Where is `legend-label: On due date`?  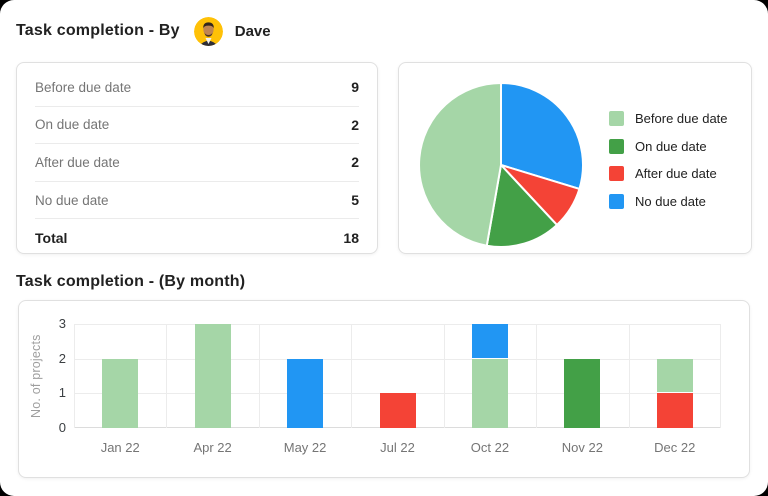 legend-label: On due date is located at coordinates (671, 146).